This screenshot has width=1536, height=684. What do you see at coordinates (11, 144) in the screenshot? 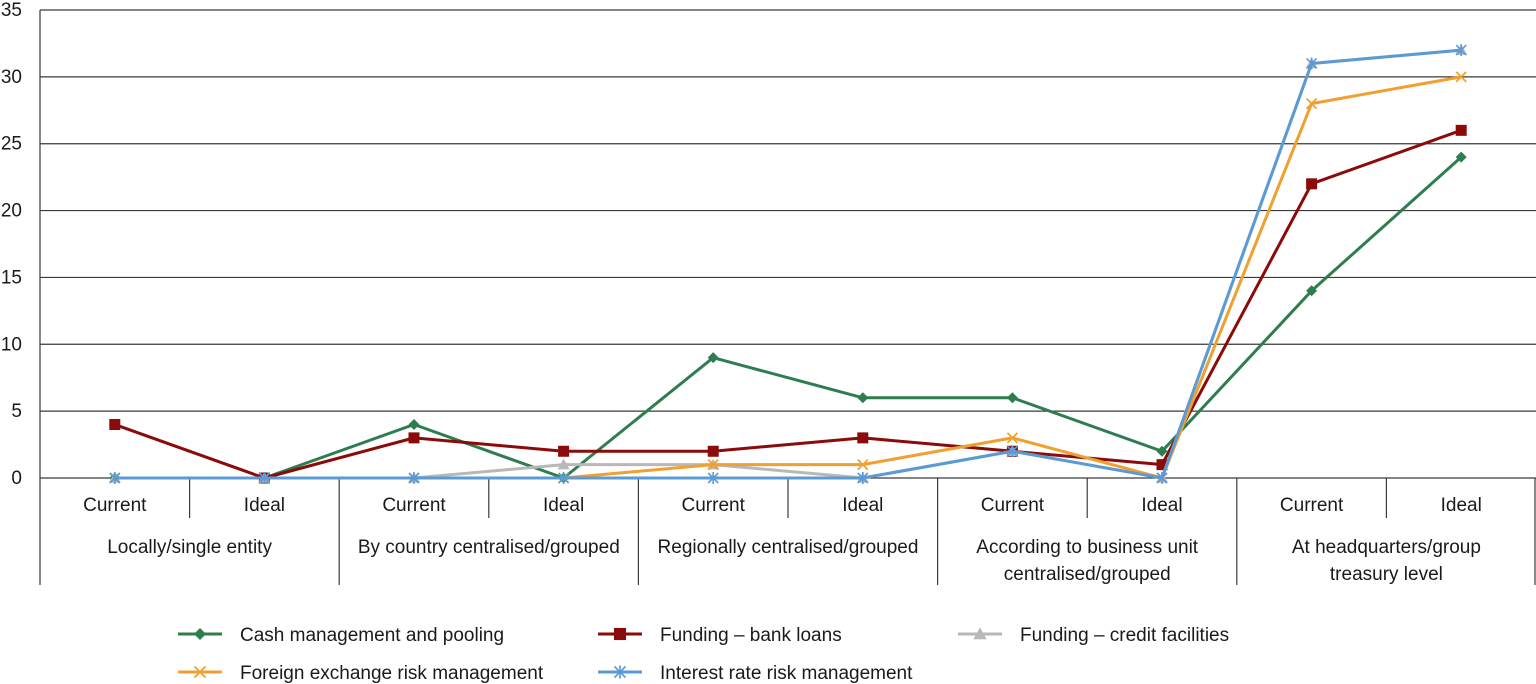
I see `y-tick-label: 25` at bounding box center [11, 144].